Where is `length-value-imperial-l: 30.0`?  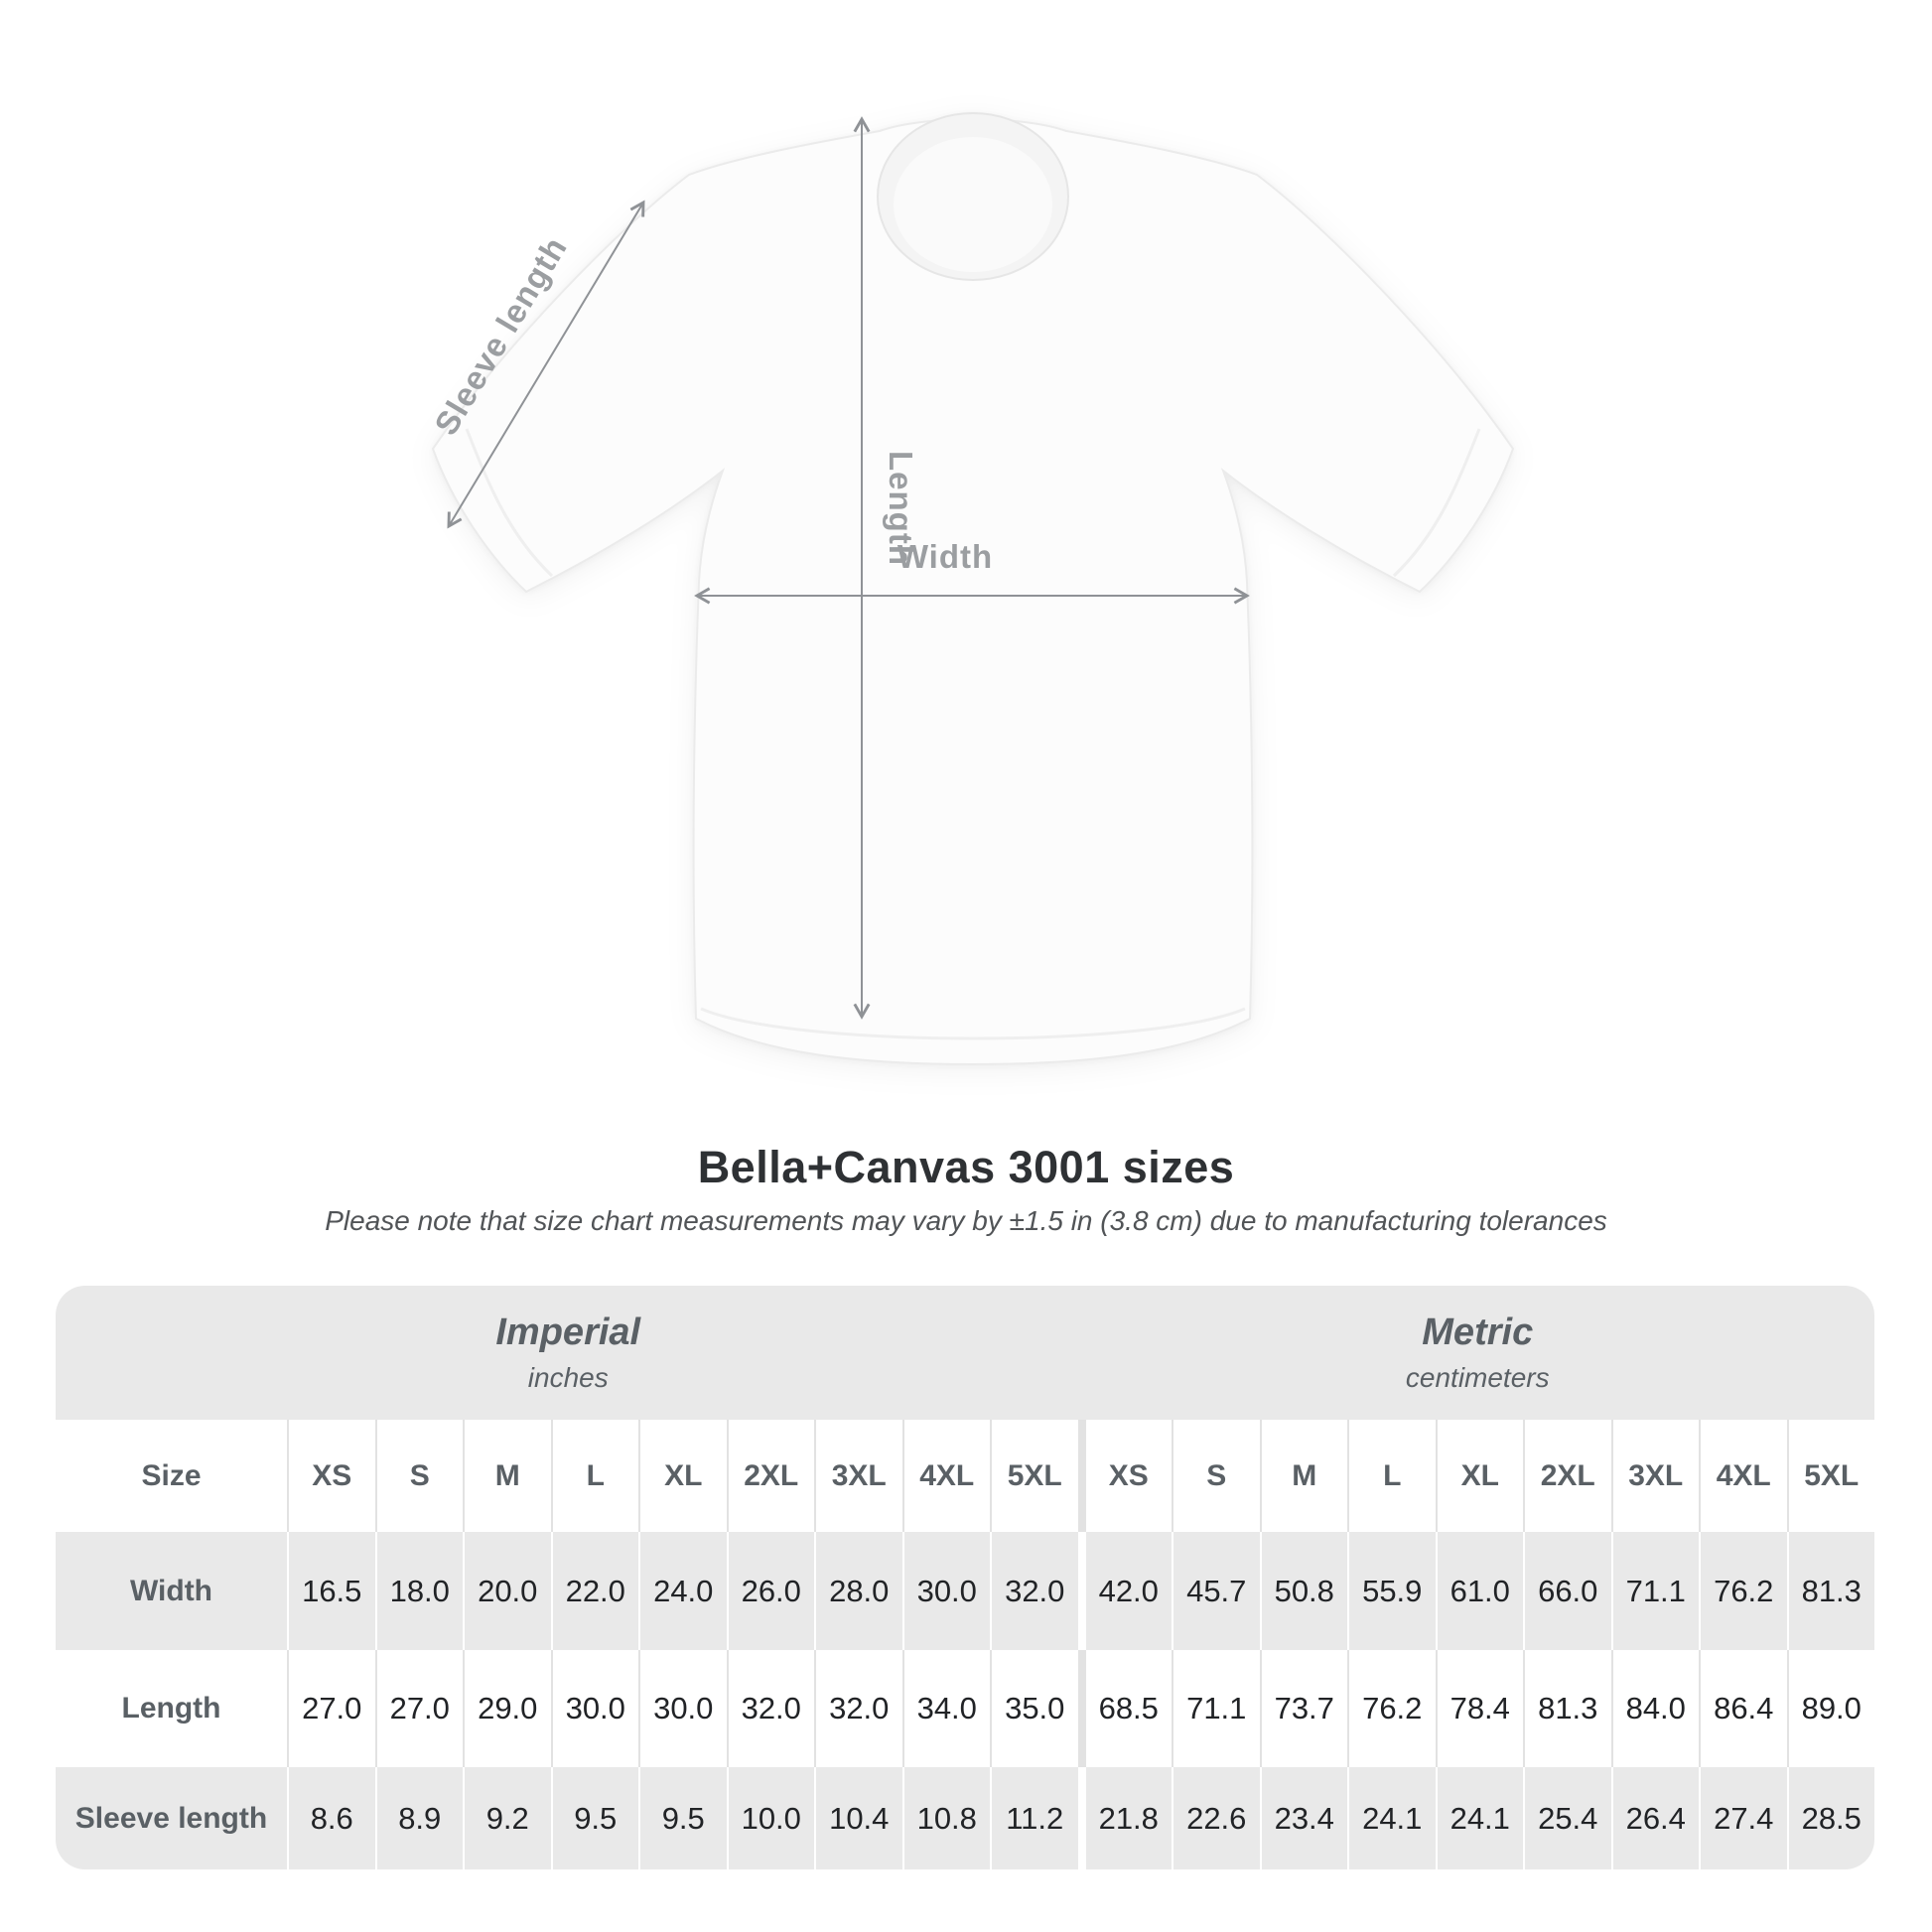 length-value-imperial-l: 30.0 is located at coordinates (594, 1709).